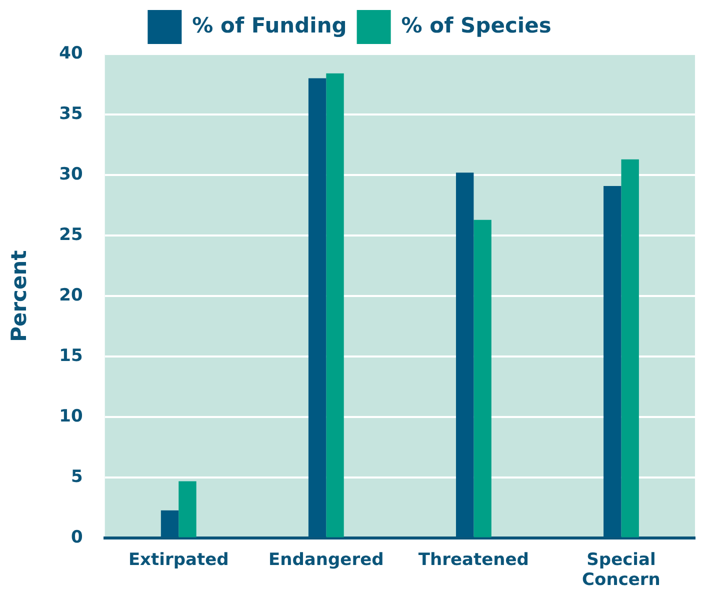 This screenshot has height=607, width=709. What do you see at coordinates (326, 560) in the screenshot?
I see `x-tick-label: Endangered` at bounding box center [326, 560].